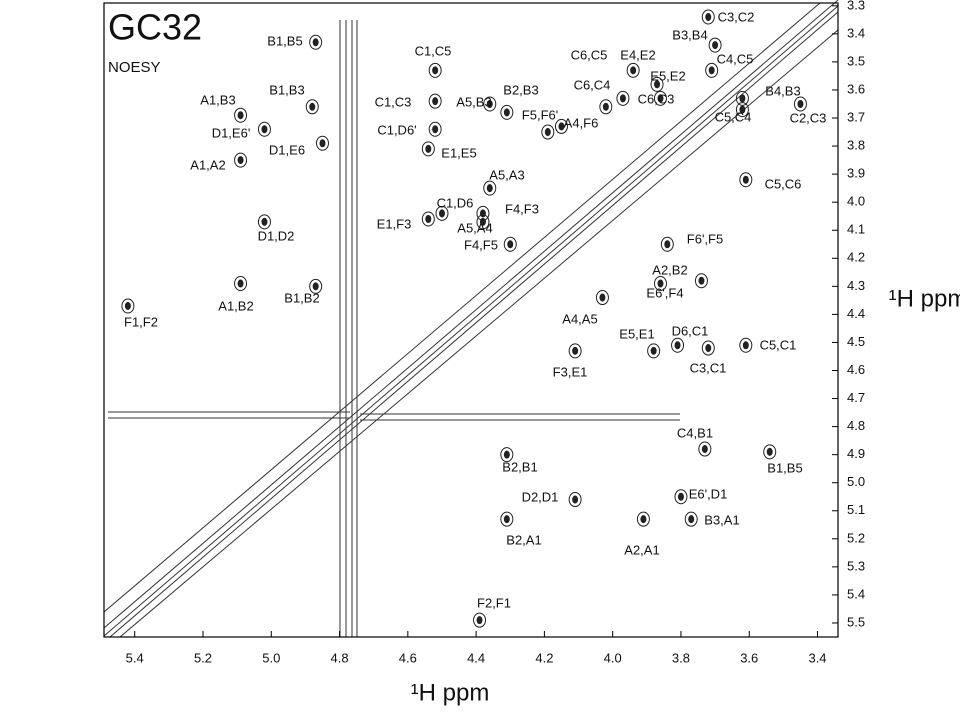 The image size is (960, 720). Describe the element at coordinates (271, 657) in the screenshot. I see `x-tick-label: 5.0` at that location.